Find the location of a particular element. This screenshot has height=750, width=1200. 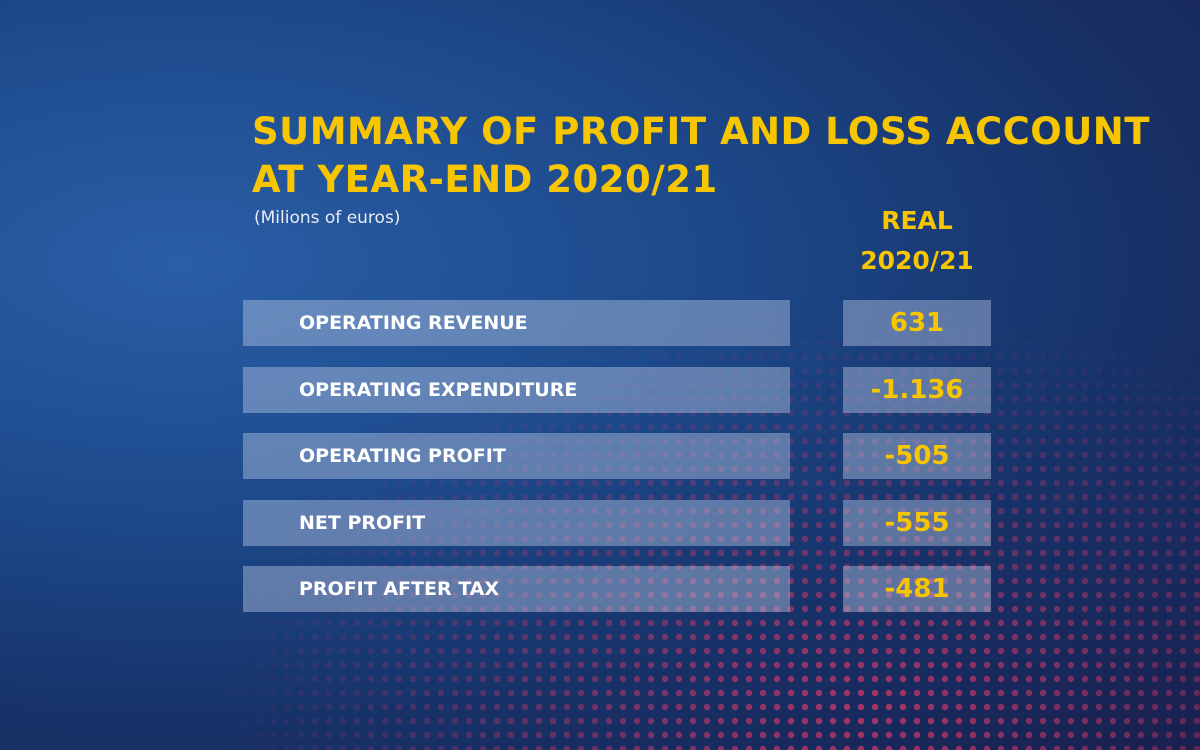

row-label-box: NET PROFIT is located at coordinates (516, 522).